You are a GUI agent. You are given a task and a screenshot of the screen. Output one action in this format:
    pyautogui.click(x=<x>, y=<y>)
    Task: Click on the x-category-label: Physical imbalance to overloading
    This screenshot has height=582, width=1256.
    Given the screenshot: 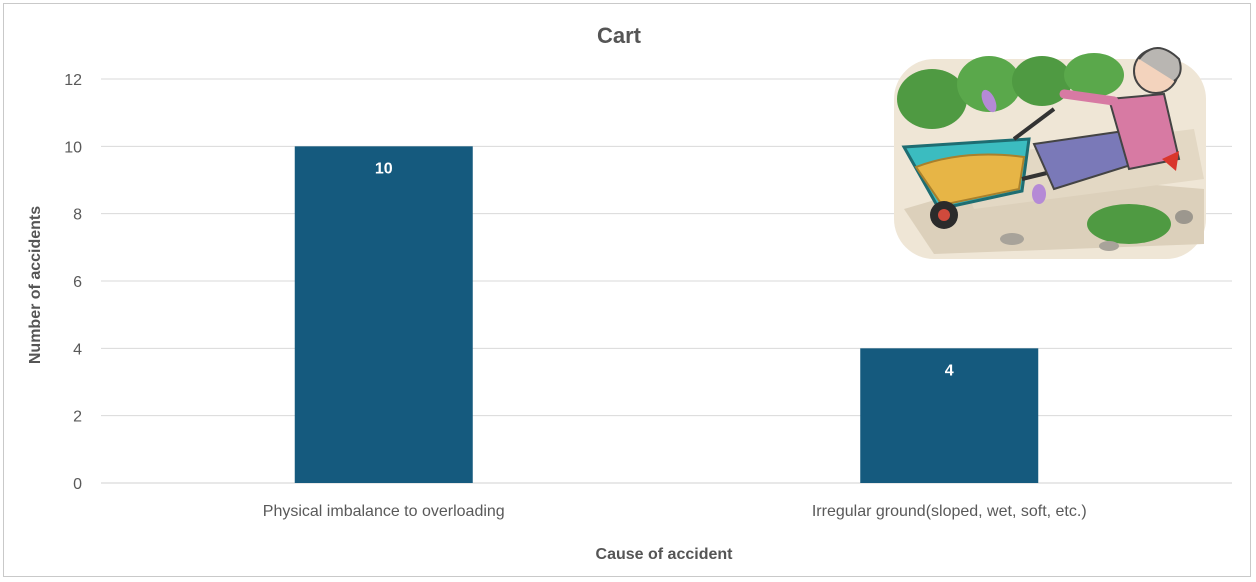 What is the action you would take?
    pyautogui.click(x=384, y=511)
    